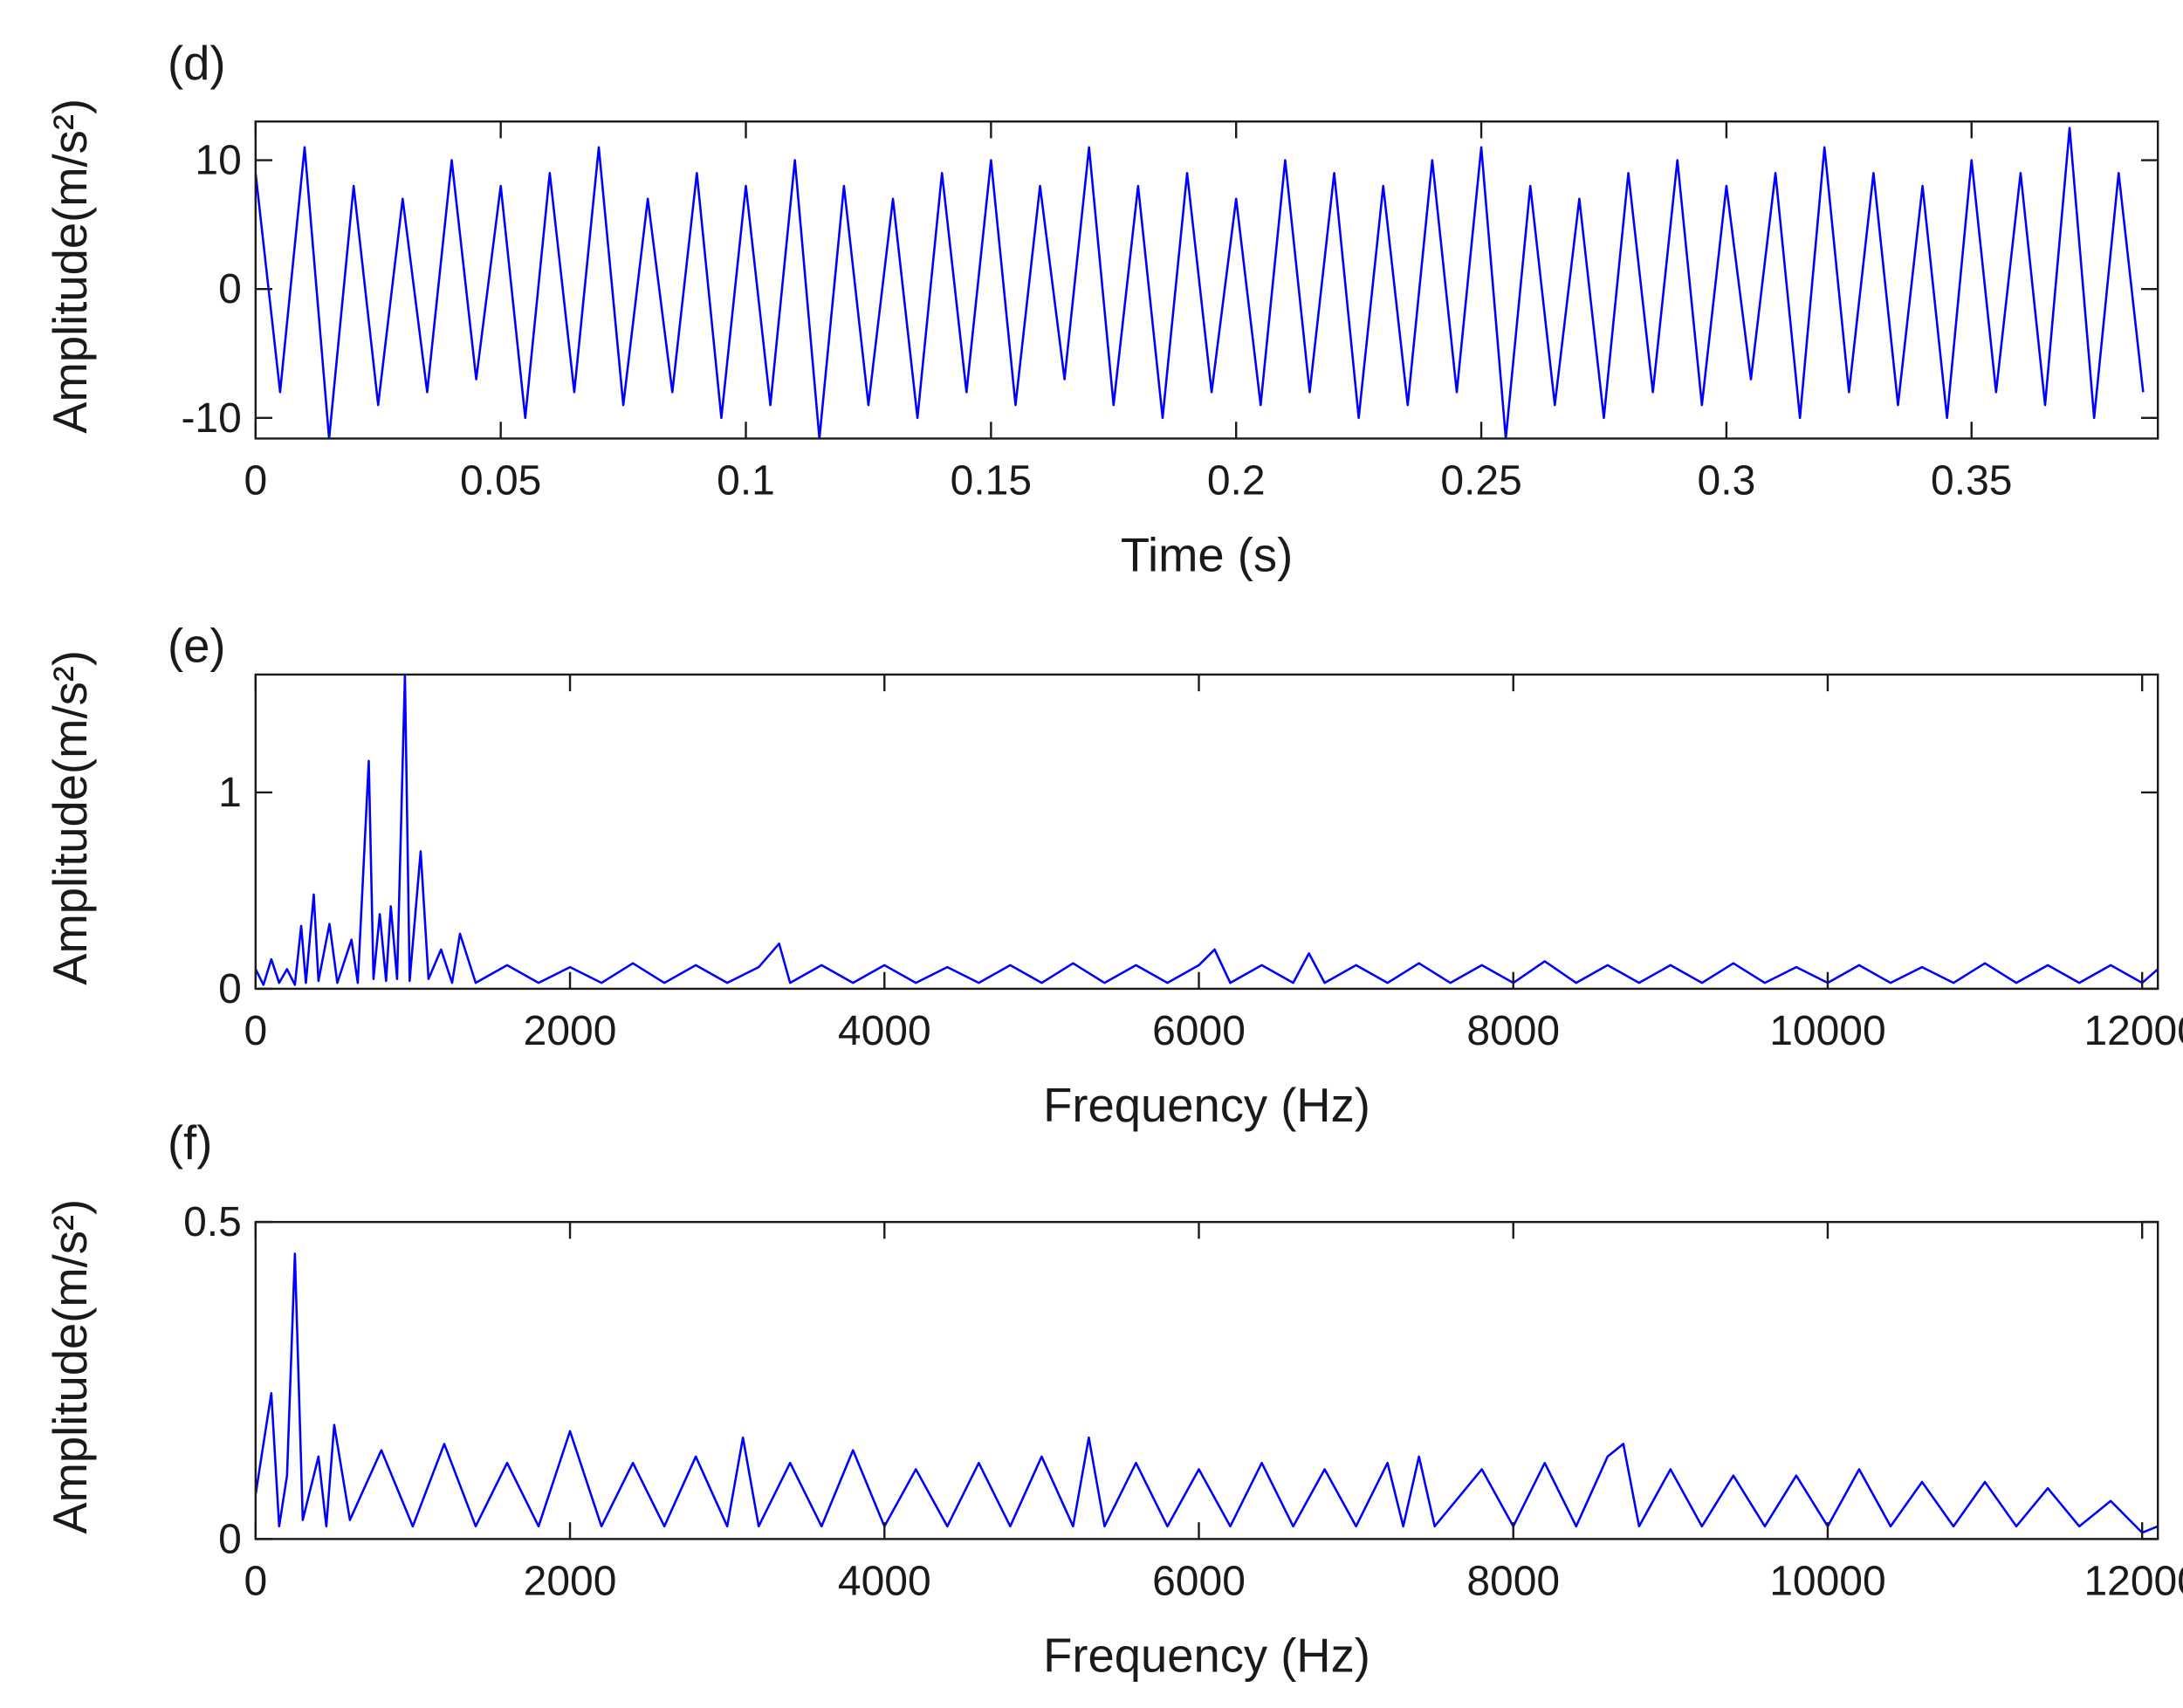 This screenshot has height=1708, width=2183. I want to click on y-tick-label: 1, so click(230, 793).